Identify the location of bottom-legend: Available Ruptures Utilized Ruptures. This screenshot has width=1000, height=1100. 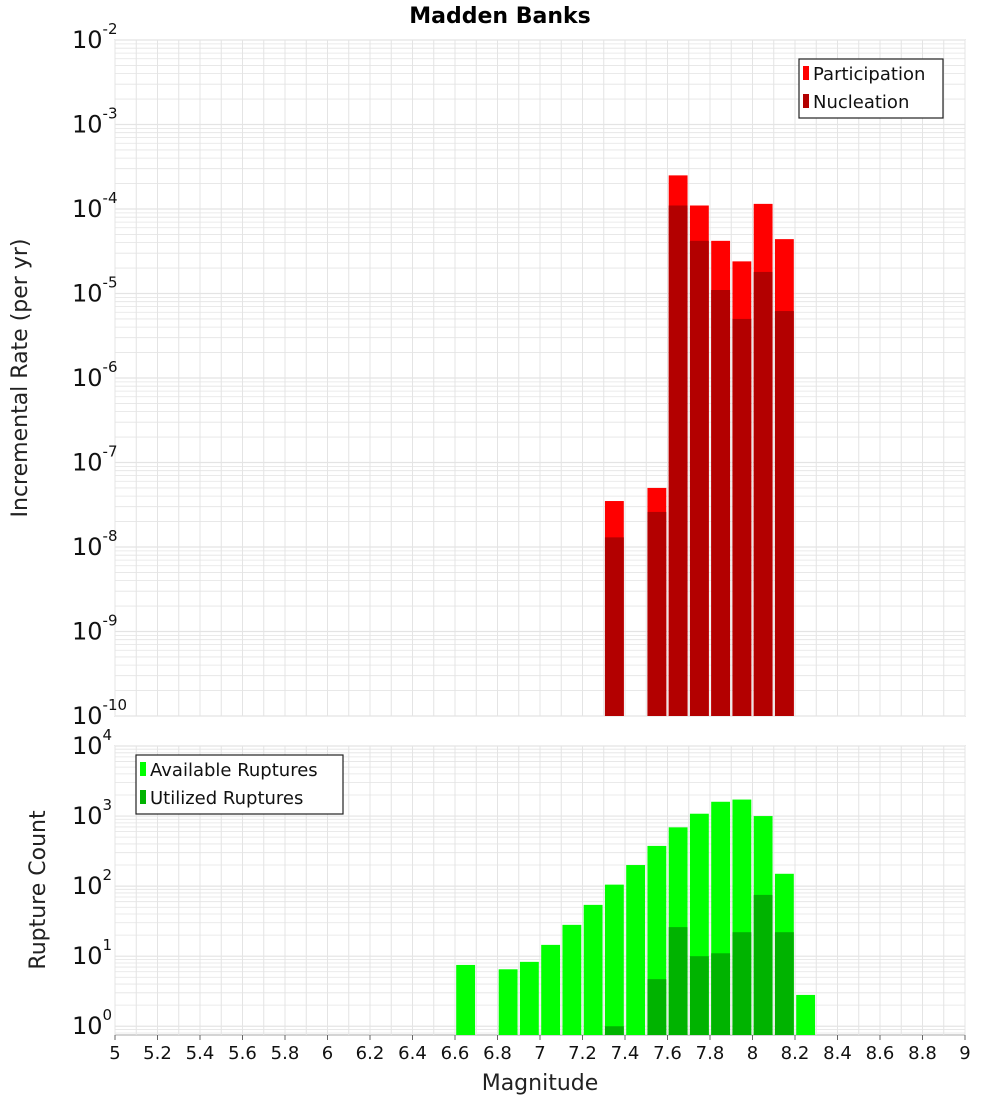
(239, 784).